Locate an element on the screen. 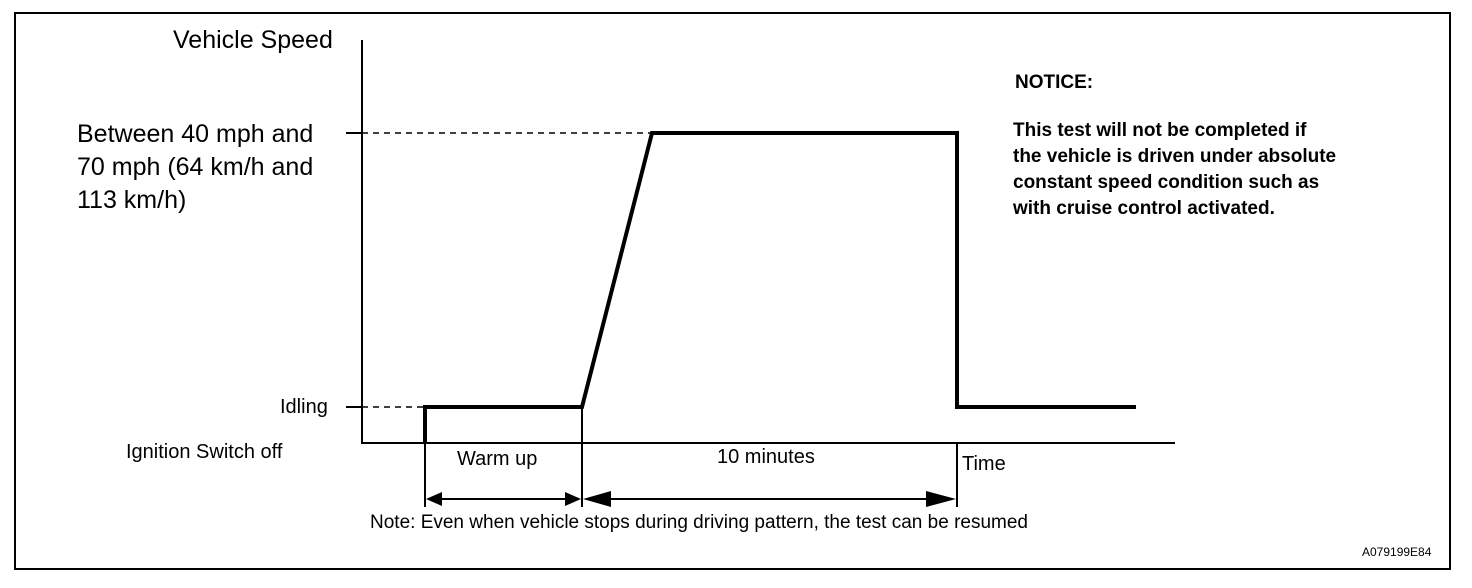 The height and width of the screenshot is (588, 1472). notice-line-1: This test will not be completed if is located at coordinates (1160, 130).